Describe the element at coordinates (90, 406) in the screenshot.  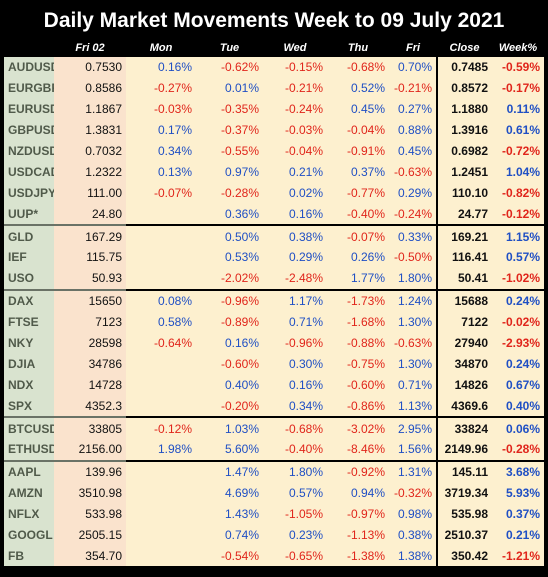
I see `fri02-cell: 4352.3` at that location.